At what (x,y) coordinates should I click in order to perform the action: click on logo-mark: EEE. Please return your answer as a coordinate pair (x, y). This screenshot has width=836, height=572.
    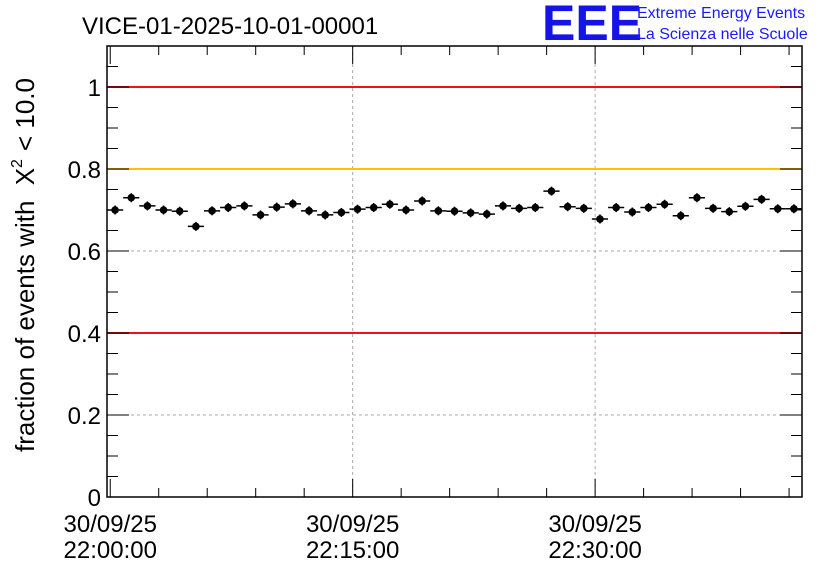
    Looking at the image, I should click on (592, 25).